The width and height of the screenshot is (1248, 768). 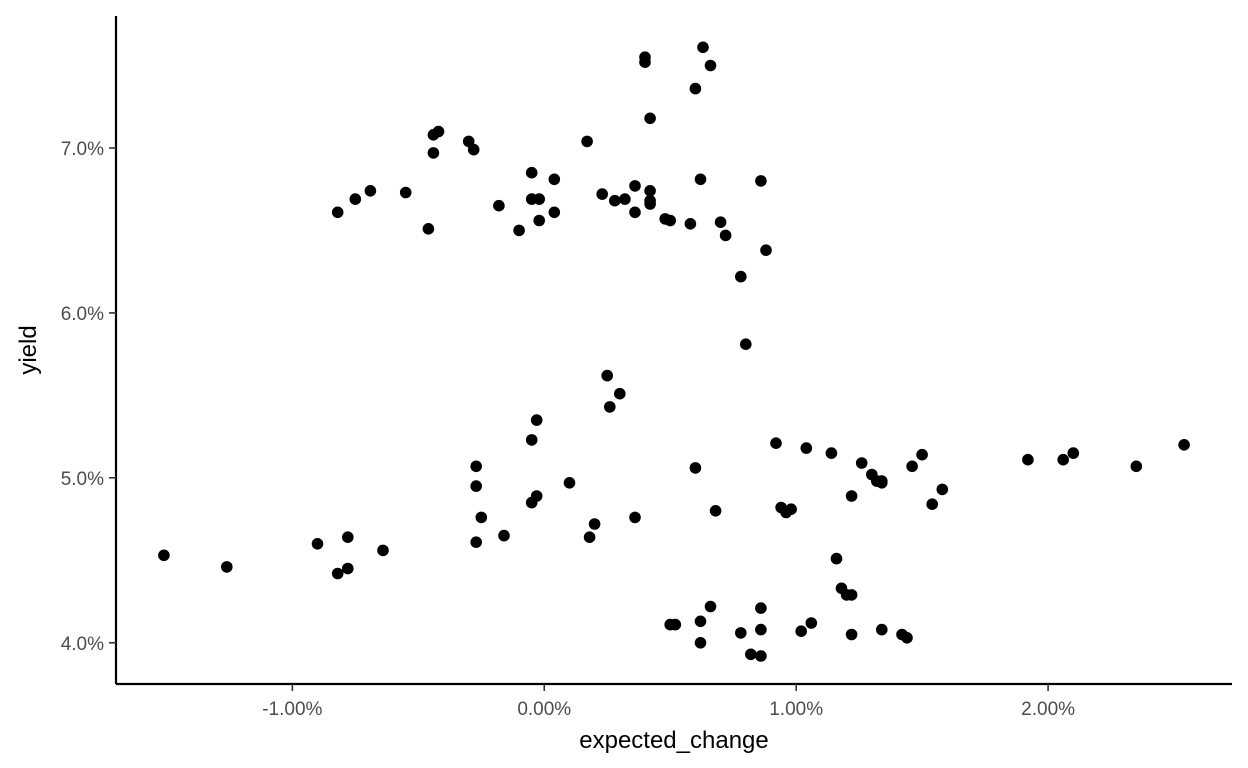 What do you see at coordinates (28, 349) in the screenshot?
I see `y-axis-title: yield` at bounding box center [28, 349].